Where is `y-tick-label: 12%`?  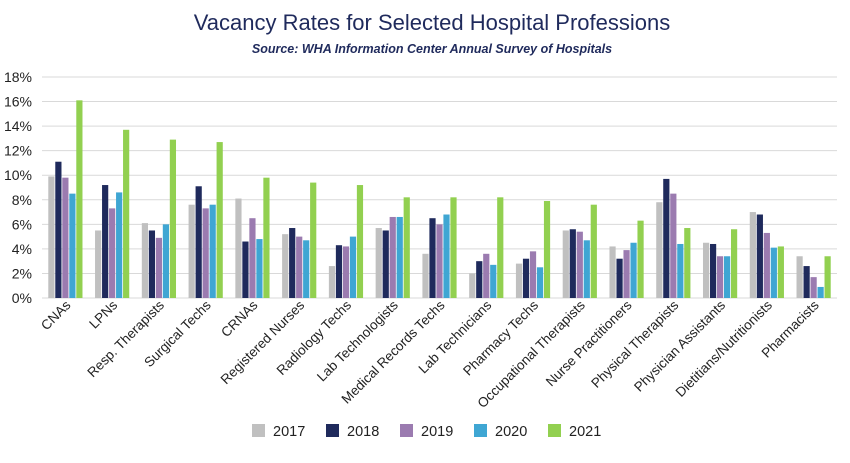 y-tick-label: 12% is located at coordinates (18, 151).